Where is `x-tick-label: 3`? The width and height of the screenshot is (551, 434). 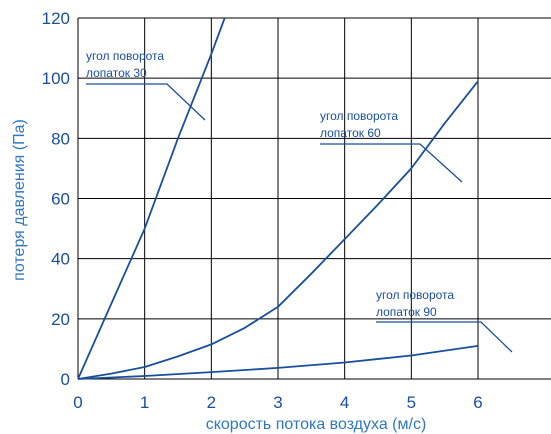
x-tick-label: 3 is located at coordinates (277, 402).